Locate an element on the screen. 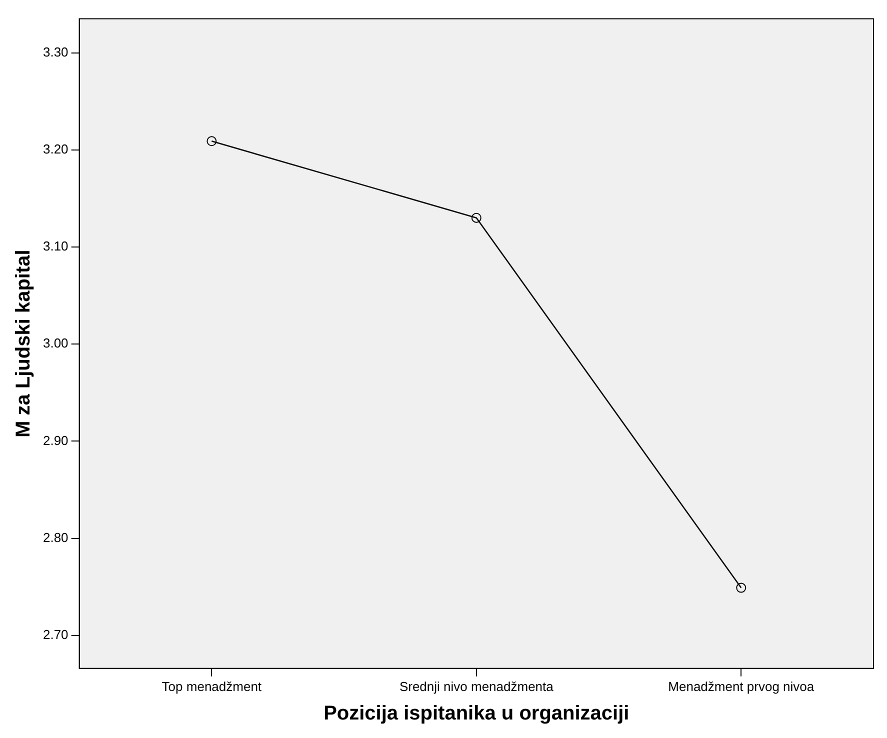 This screenshot has width=887, height=738. y-tick-label: 3.00 is located at coordinates (55, 343).